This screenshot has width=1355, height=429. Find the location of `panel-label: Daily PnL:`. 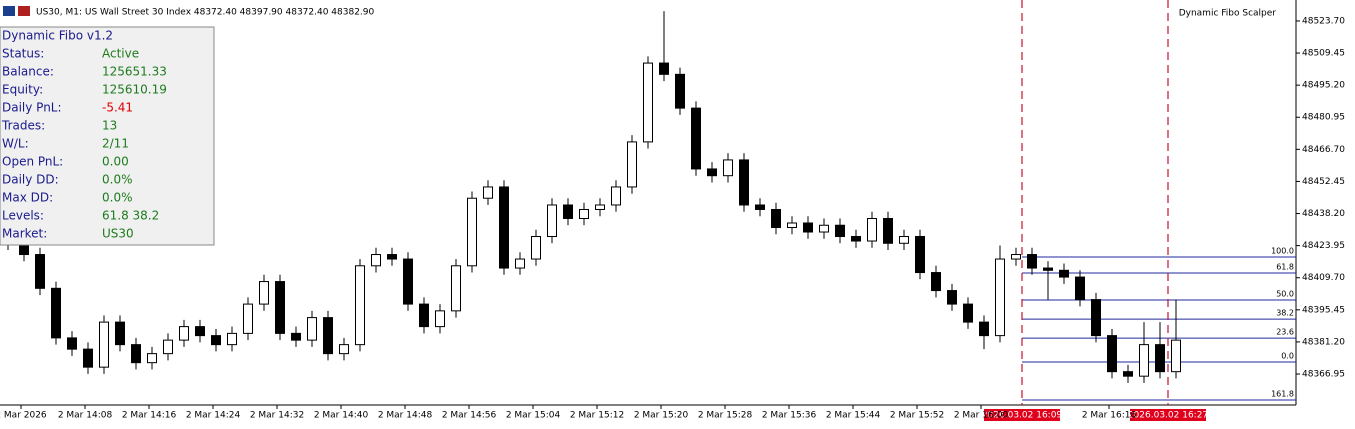

panel-label: Daily PnL: is located at coordinates (32, 108).